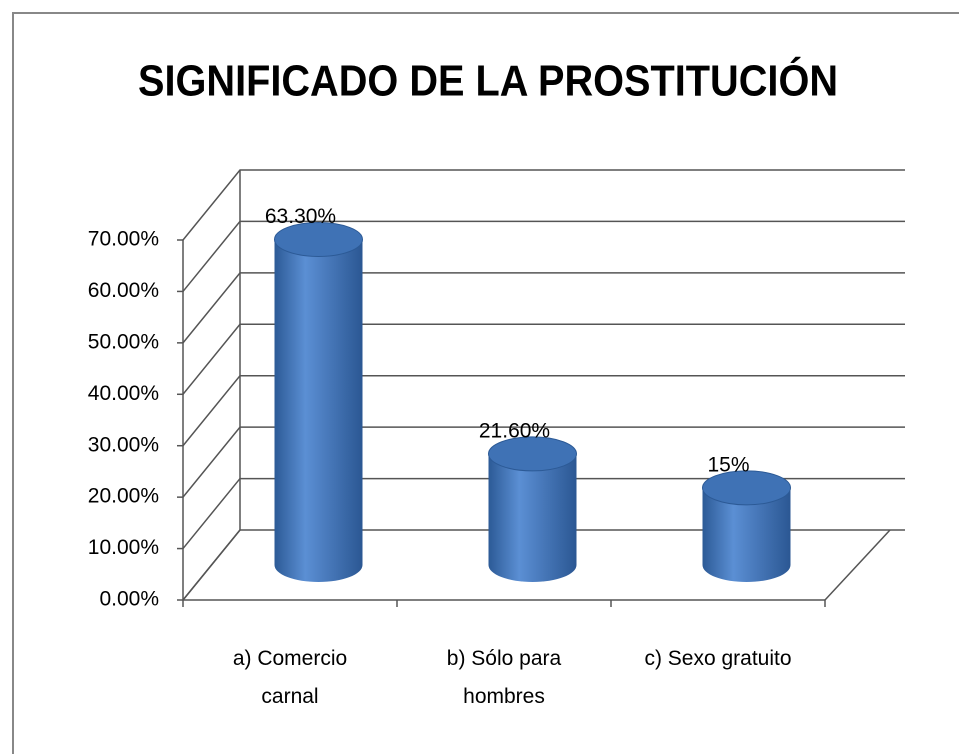  Describe the element at coordinates (857, 565) in the screenshot. I see `floor-edge` at that location.